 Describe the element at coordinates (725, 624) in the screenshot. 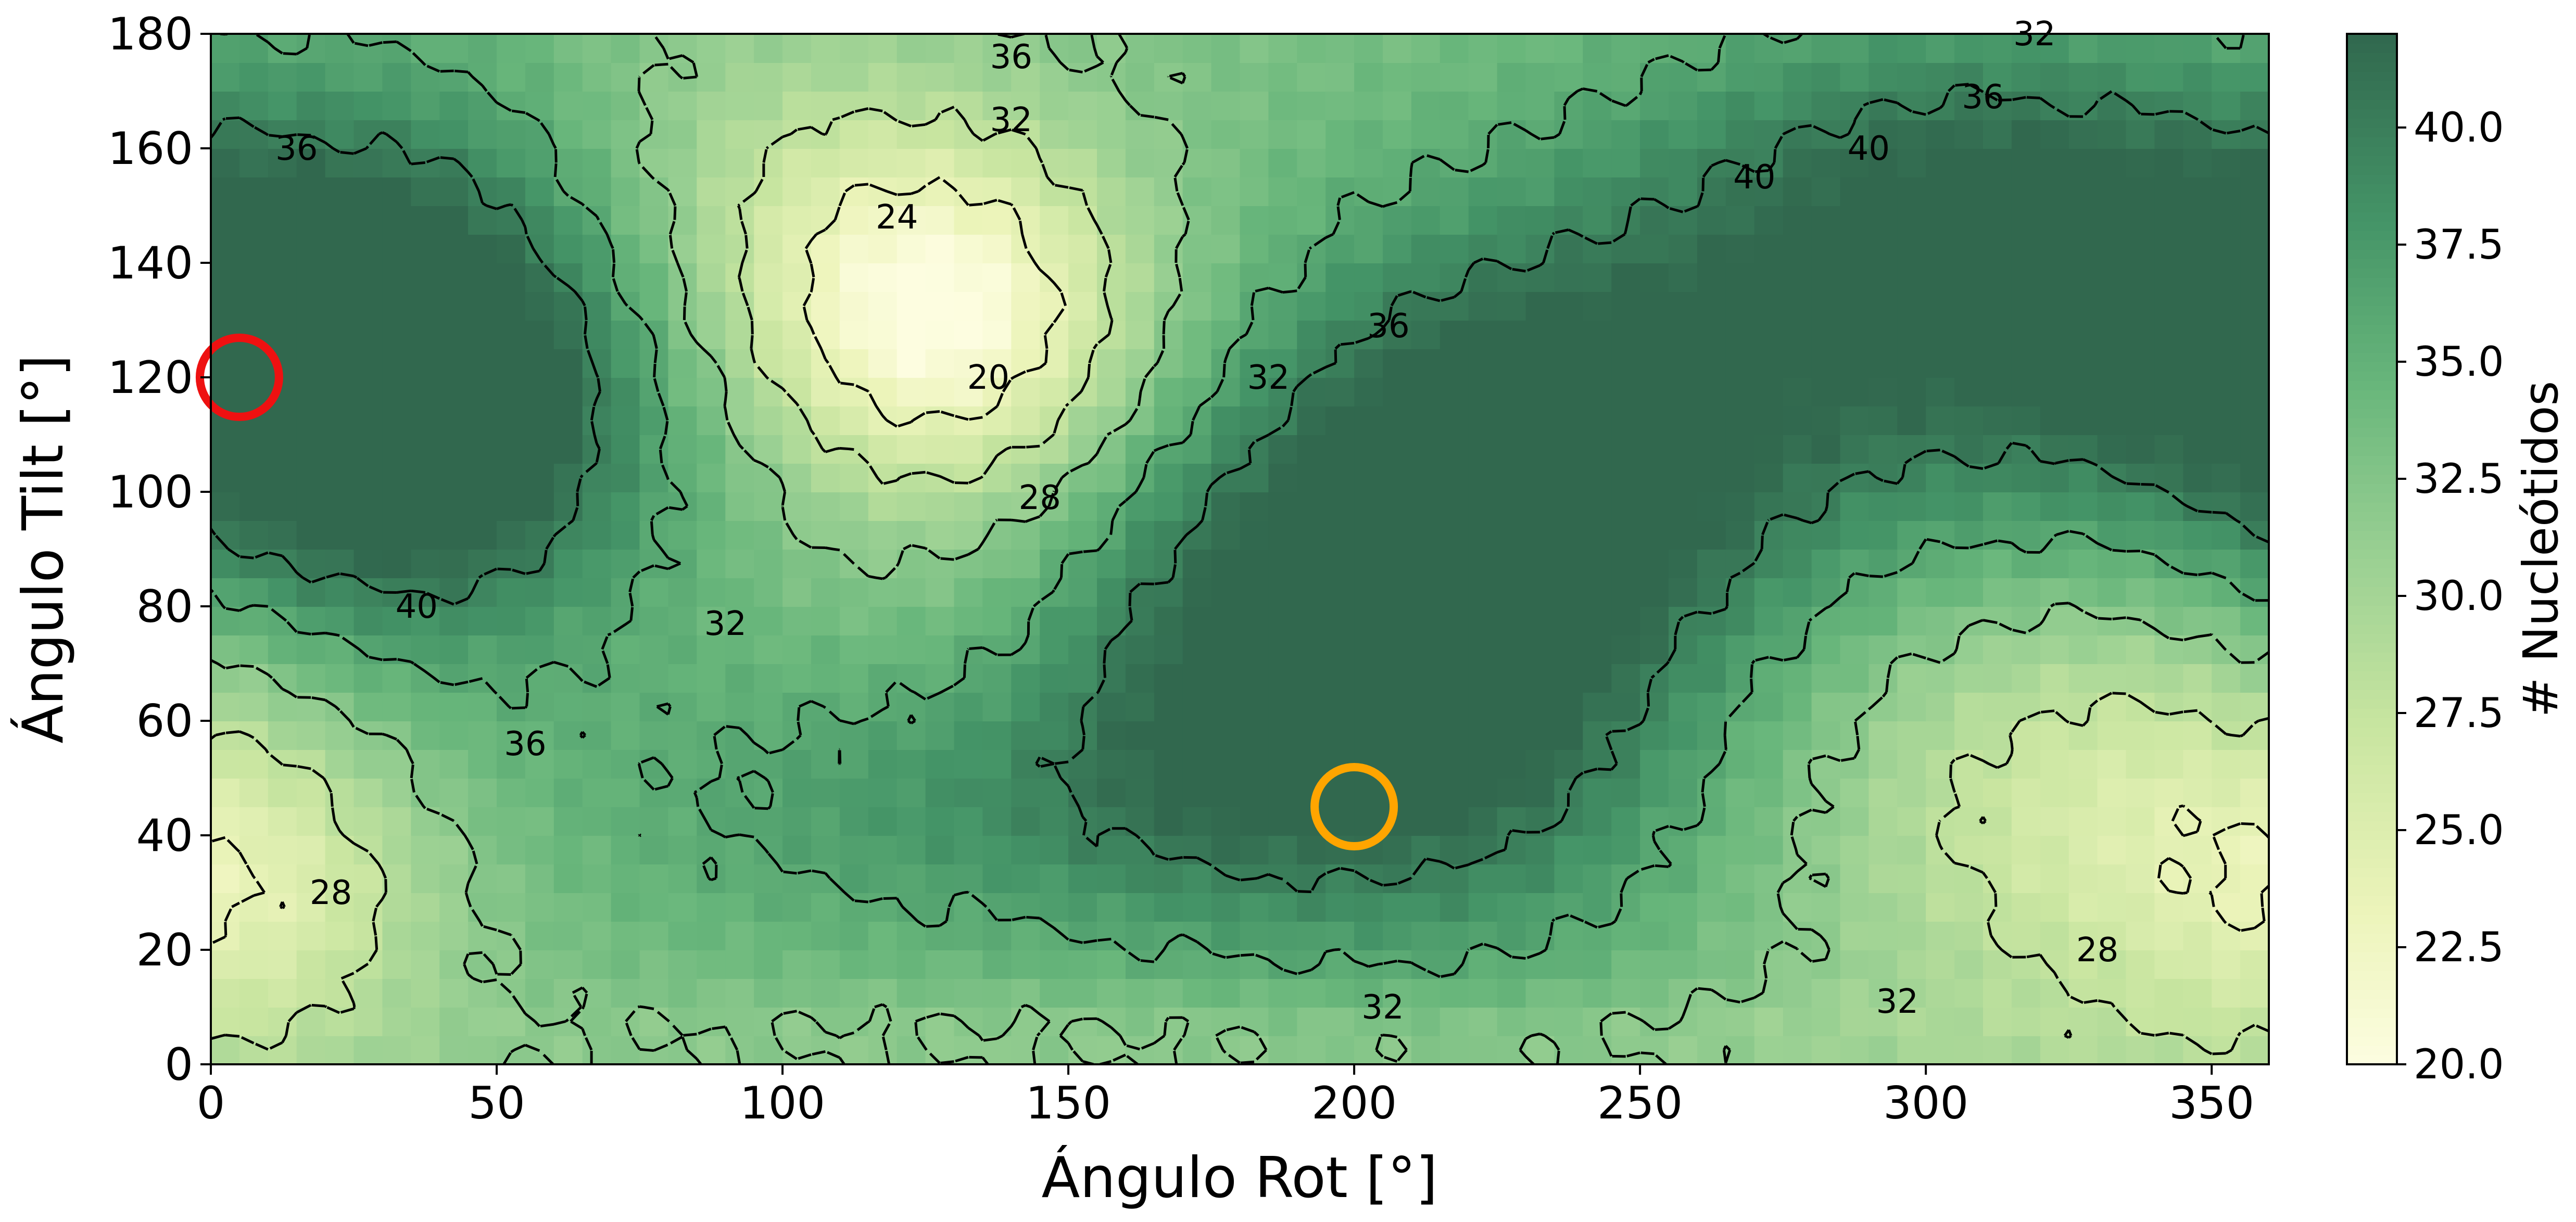

I see `contour-label: 32` at that location.